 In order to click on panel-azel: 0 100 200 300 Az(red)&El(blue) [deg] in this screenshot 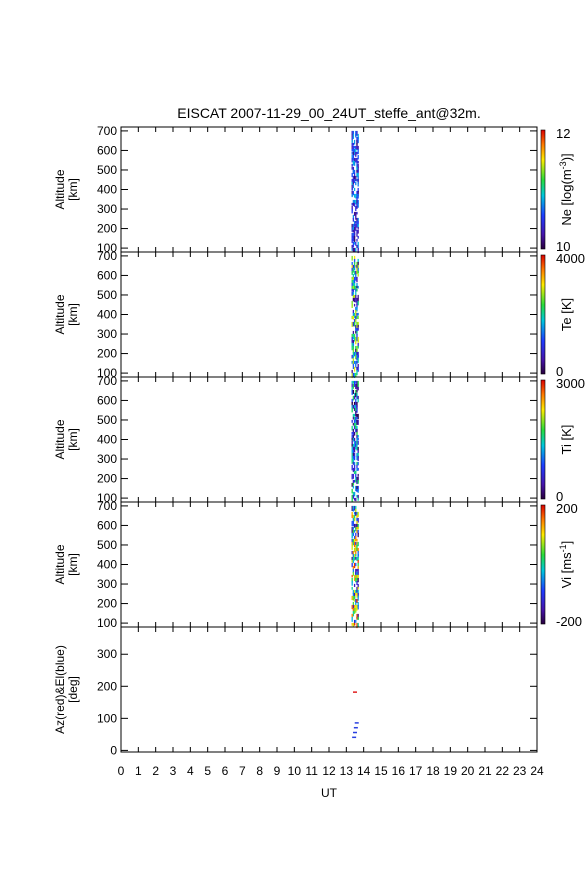, I will do `click(295, 691)`.